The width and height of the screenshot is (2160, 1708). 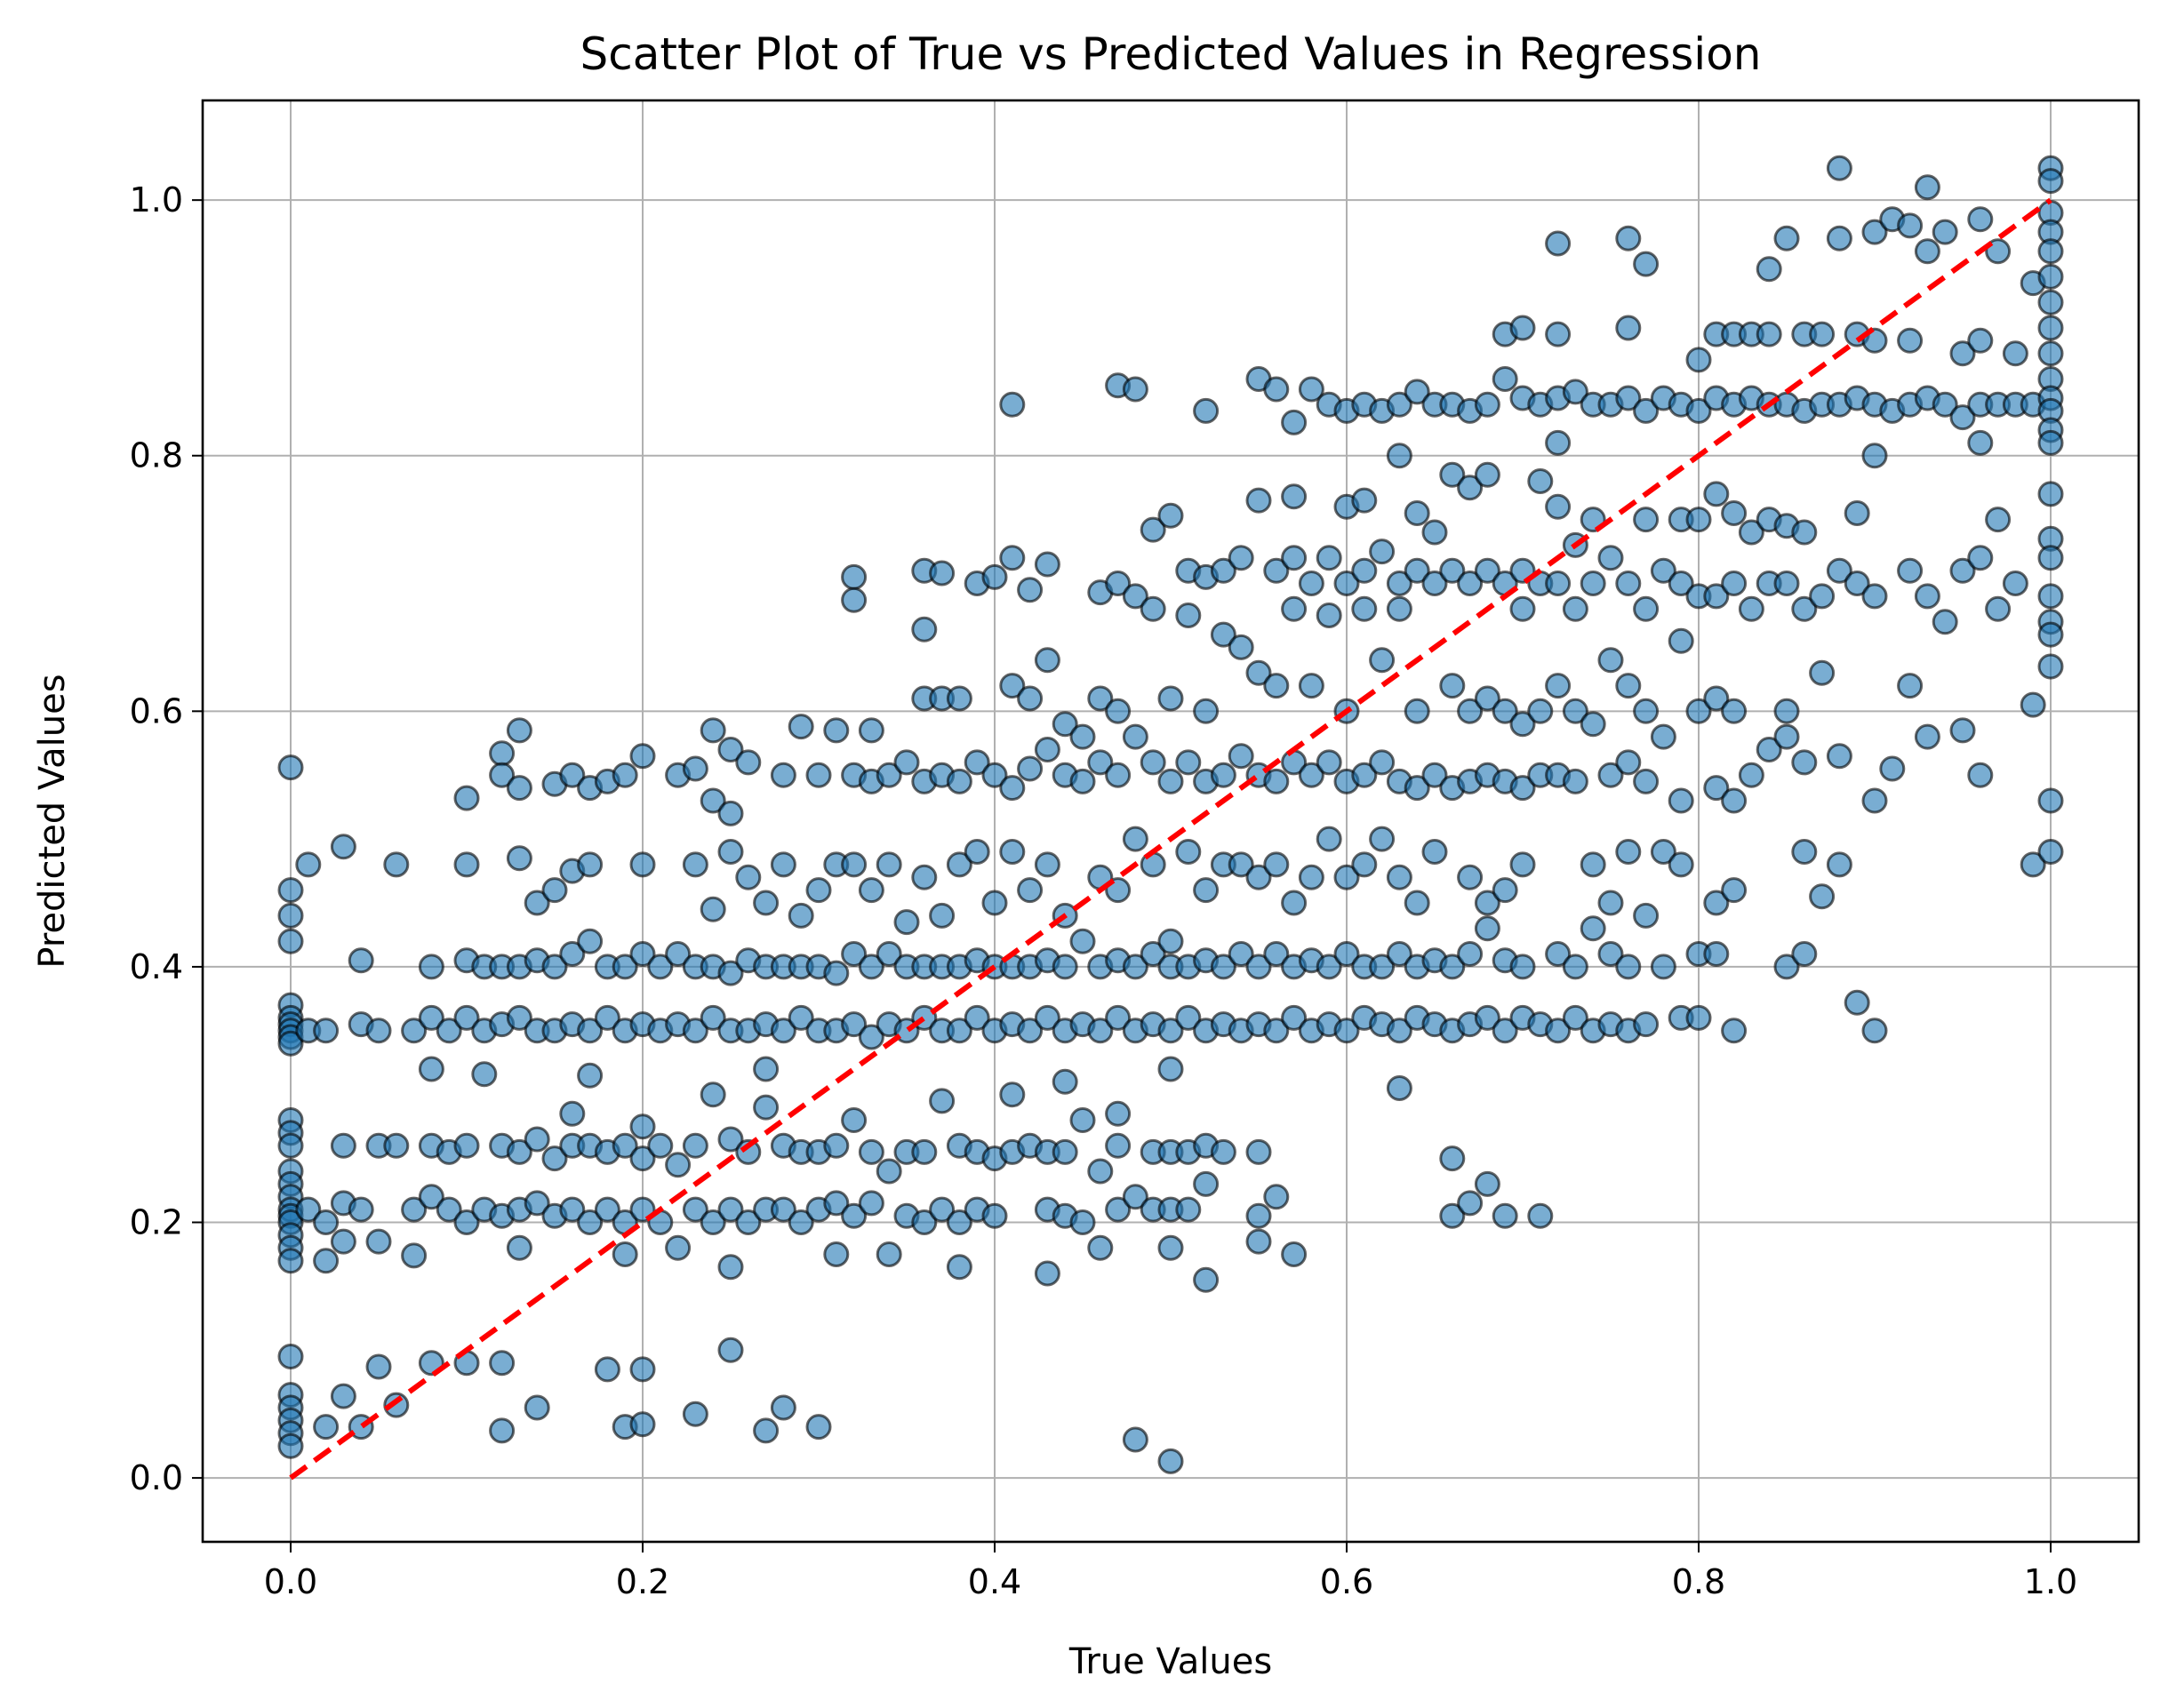 What do you see at coordinates (156, 967) in the screenshot?
I see `y-tick-label: 0.4` at bounding box center [156, 967].